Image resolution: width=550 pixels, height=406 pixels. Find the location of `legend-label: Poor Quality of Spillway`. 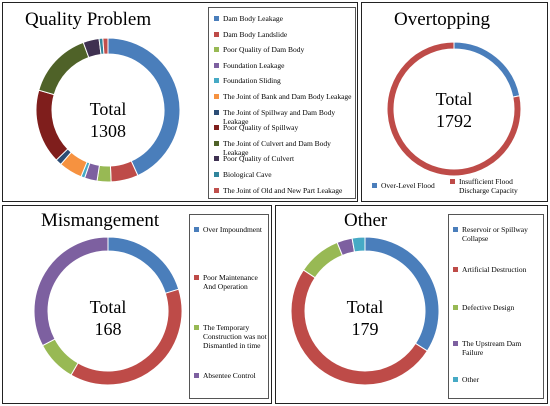

legend-label: Poor Quality of Spillway is located at coordinates (261, 128).